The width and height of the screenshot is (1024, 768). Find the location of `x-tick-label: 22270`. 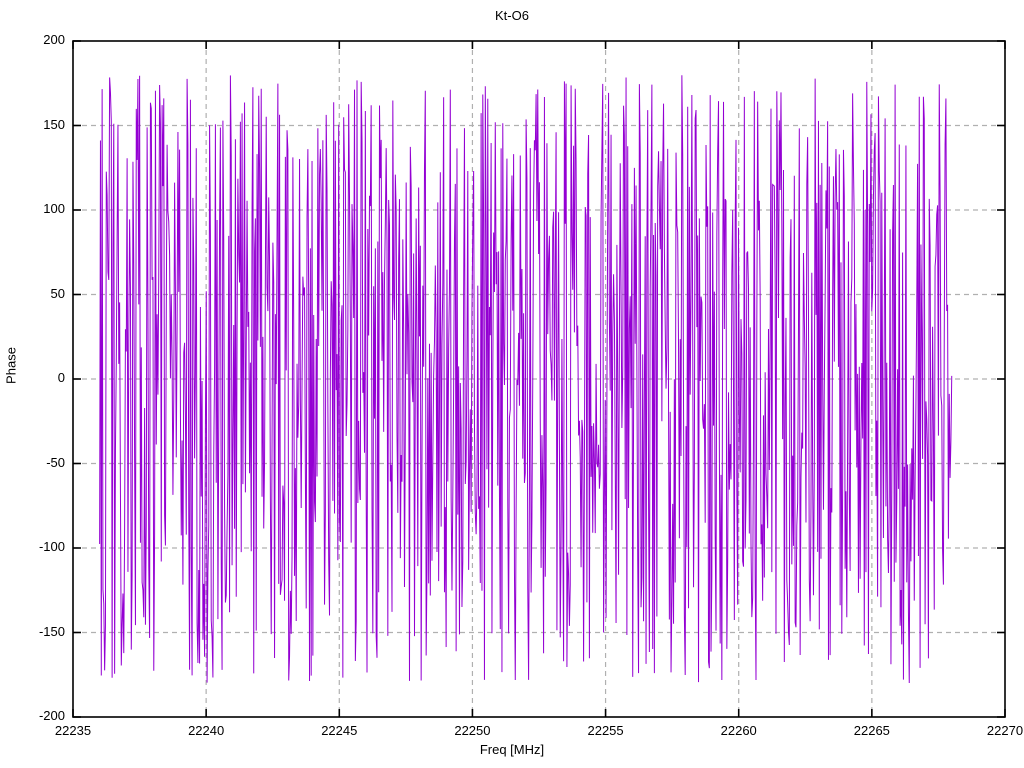

x-tick-label: 22270 is located at coordinates (1005, 730).